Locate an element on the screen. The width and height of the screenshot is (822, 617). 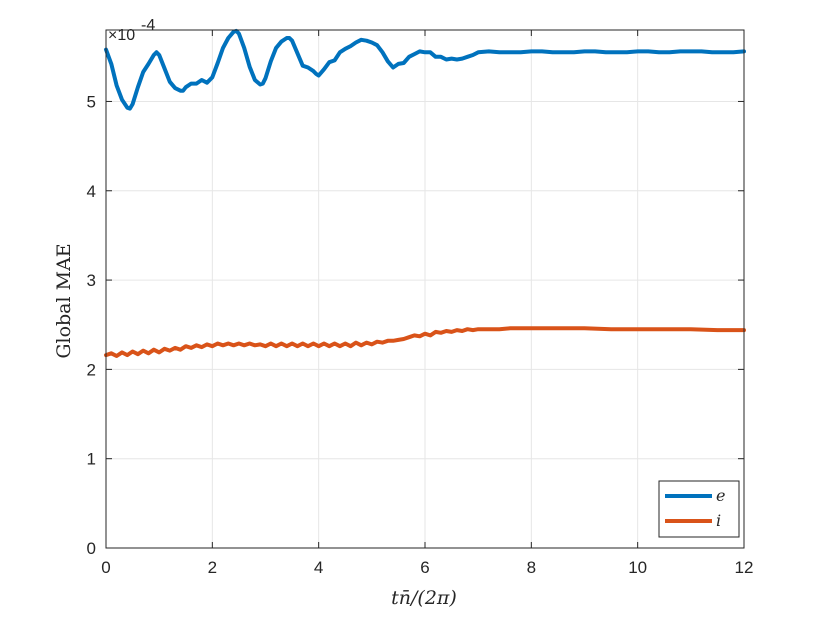
legend-box is located at coordinates (699, 509).